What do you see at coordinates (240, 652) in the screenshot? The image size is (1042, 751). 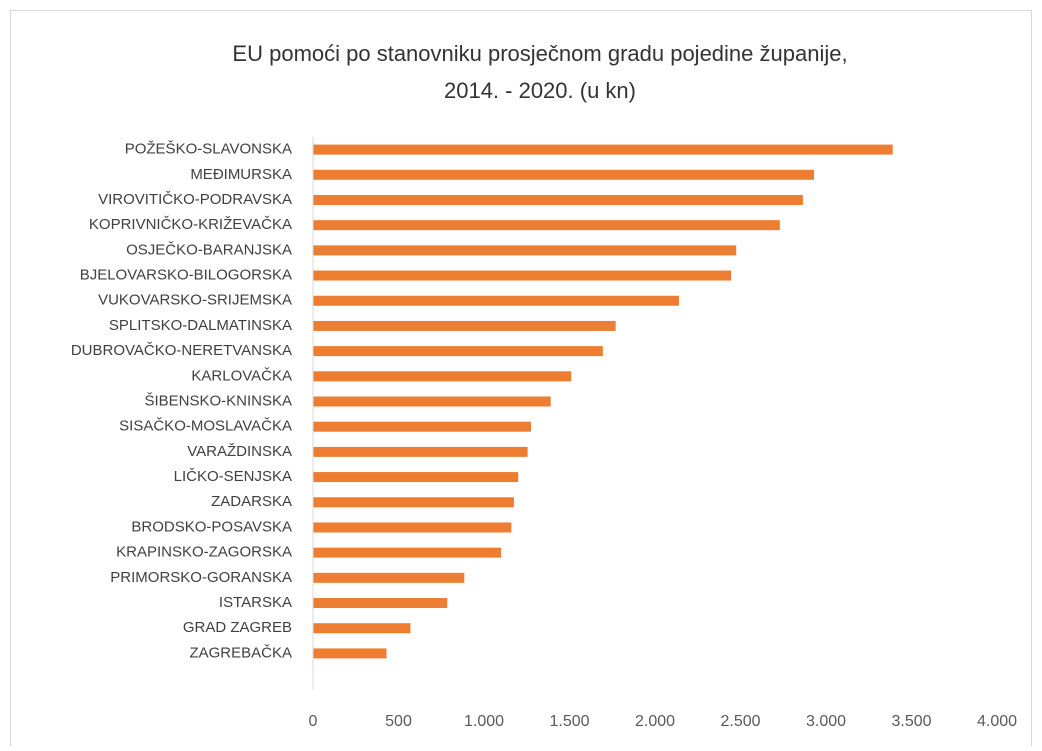 I see `y-tick-label: ZAGREBAČKA` at bounding box center [240, 652].